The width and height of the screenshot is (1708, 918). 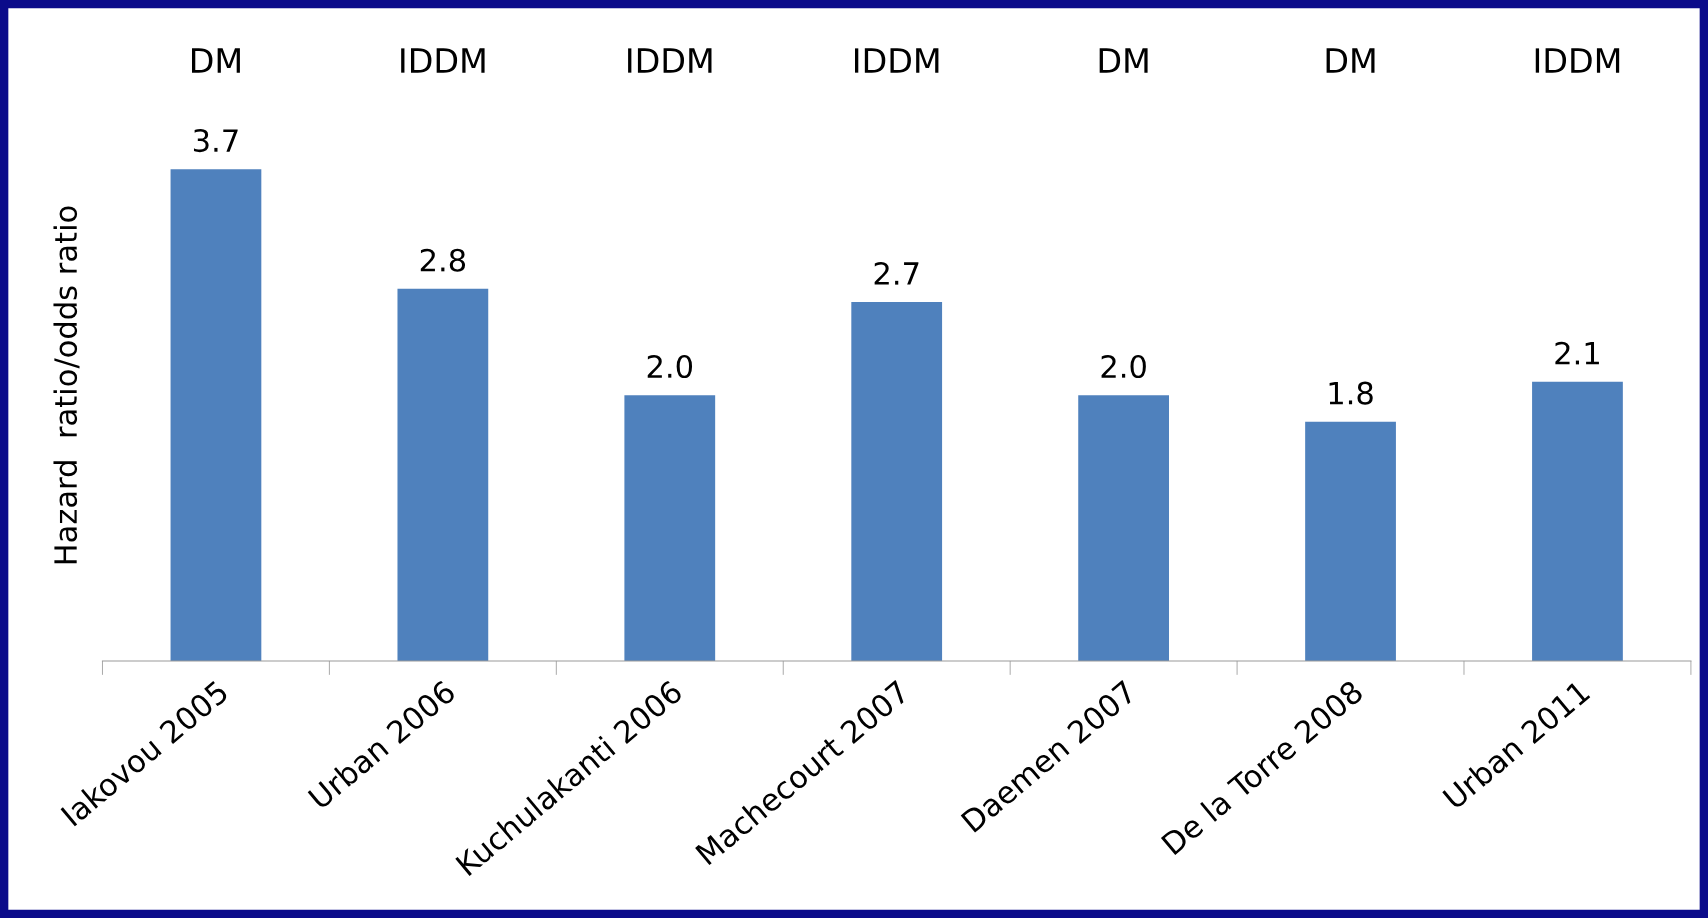 I want to click on data-label: 3.7, so click(x=215, y=141).